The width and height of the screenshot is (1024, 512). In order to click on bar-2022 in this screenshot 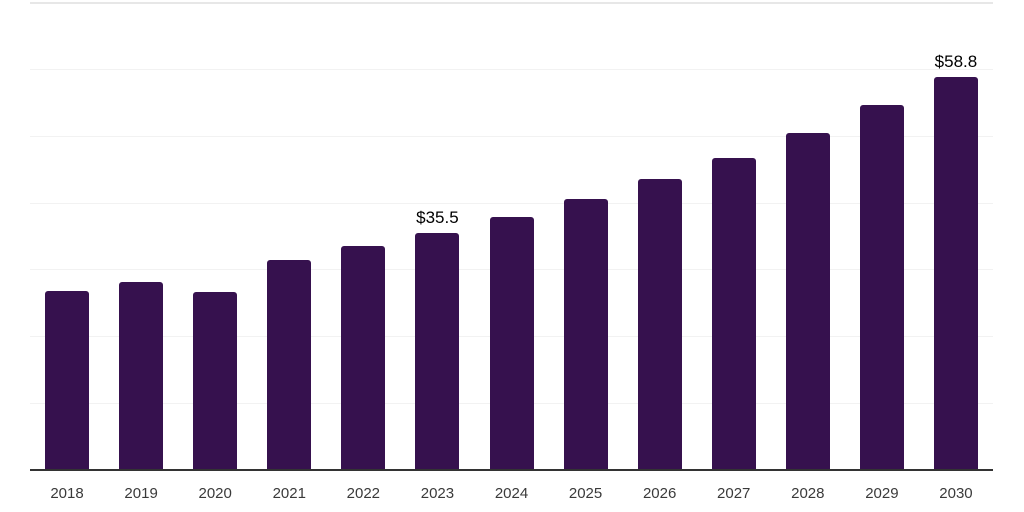, I will do `click(363, 358)`.